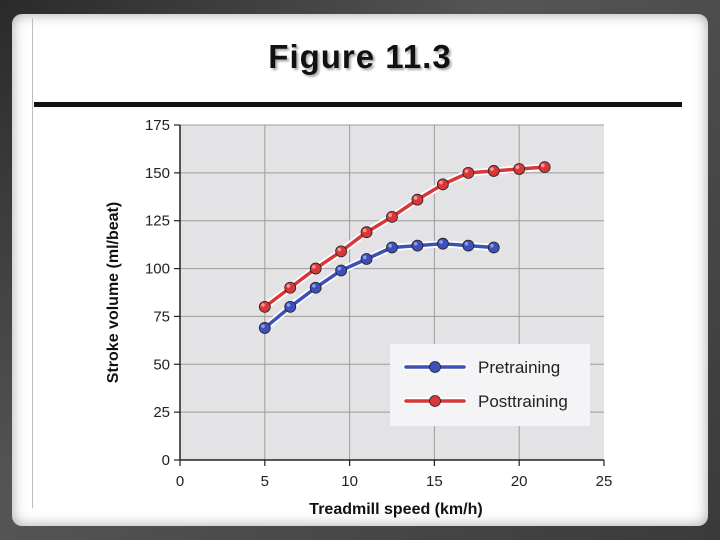 The width and height of the screenshot is (720, 540). What do you see at coordinates (157, 125) in the screenshot?
I see `y-tick-label-175: 175` at bounding box center [157, 125].